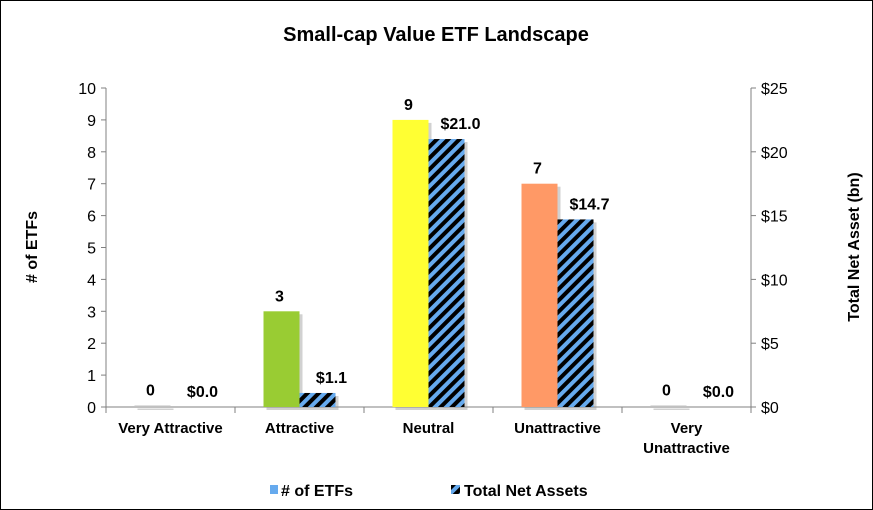 The width and height of the screenshot is (873, 510). Describe the element at coordinates (770, 344) in the screenshot. I see `y-right-tick-label: $5` at that location.